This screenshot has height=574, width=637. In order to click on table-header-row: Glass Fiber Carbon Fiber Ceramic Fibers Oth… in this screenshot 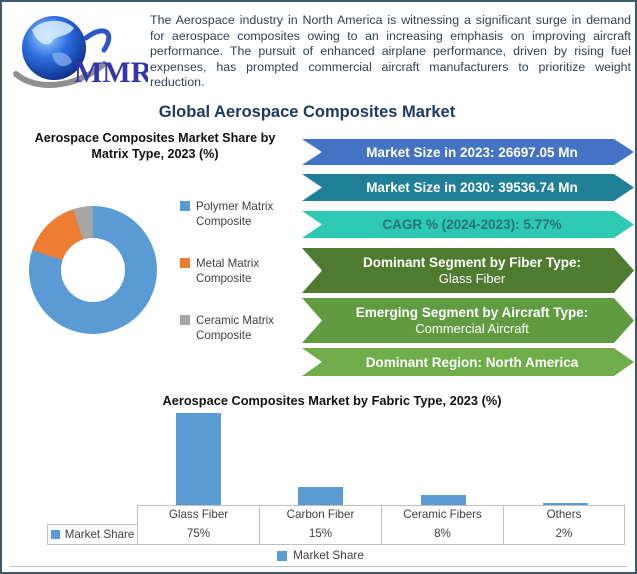, I will do `click(336, 514)`.